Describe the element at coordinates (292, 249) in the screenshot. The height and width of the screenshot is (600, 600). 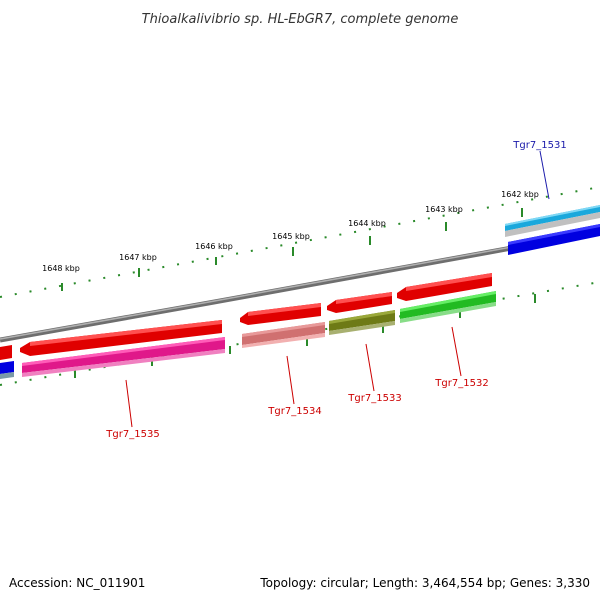
I see `outer-major-ticks` at that location.